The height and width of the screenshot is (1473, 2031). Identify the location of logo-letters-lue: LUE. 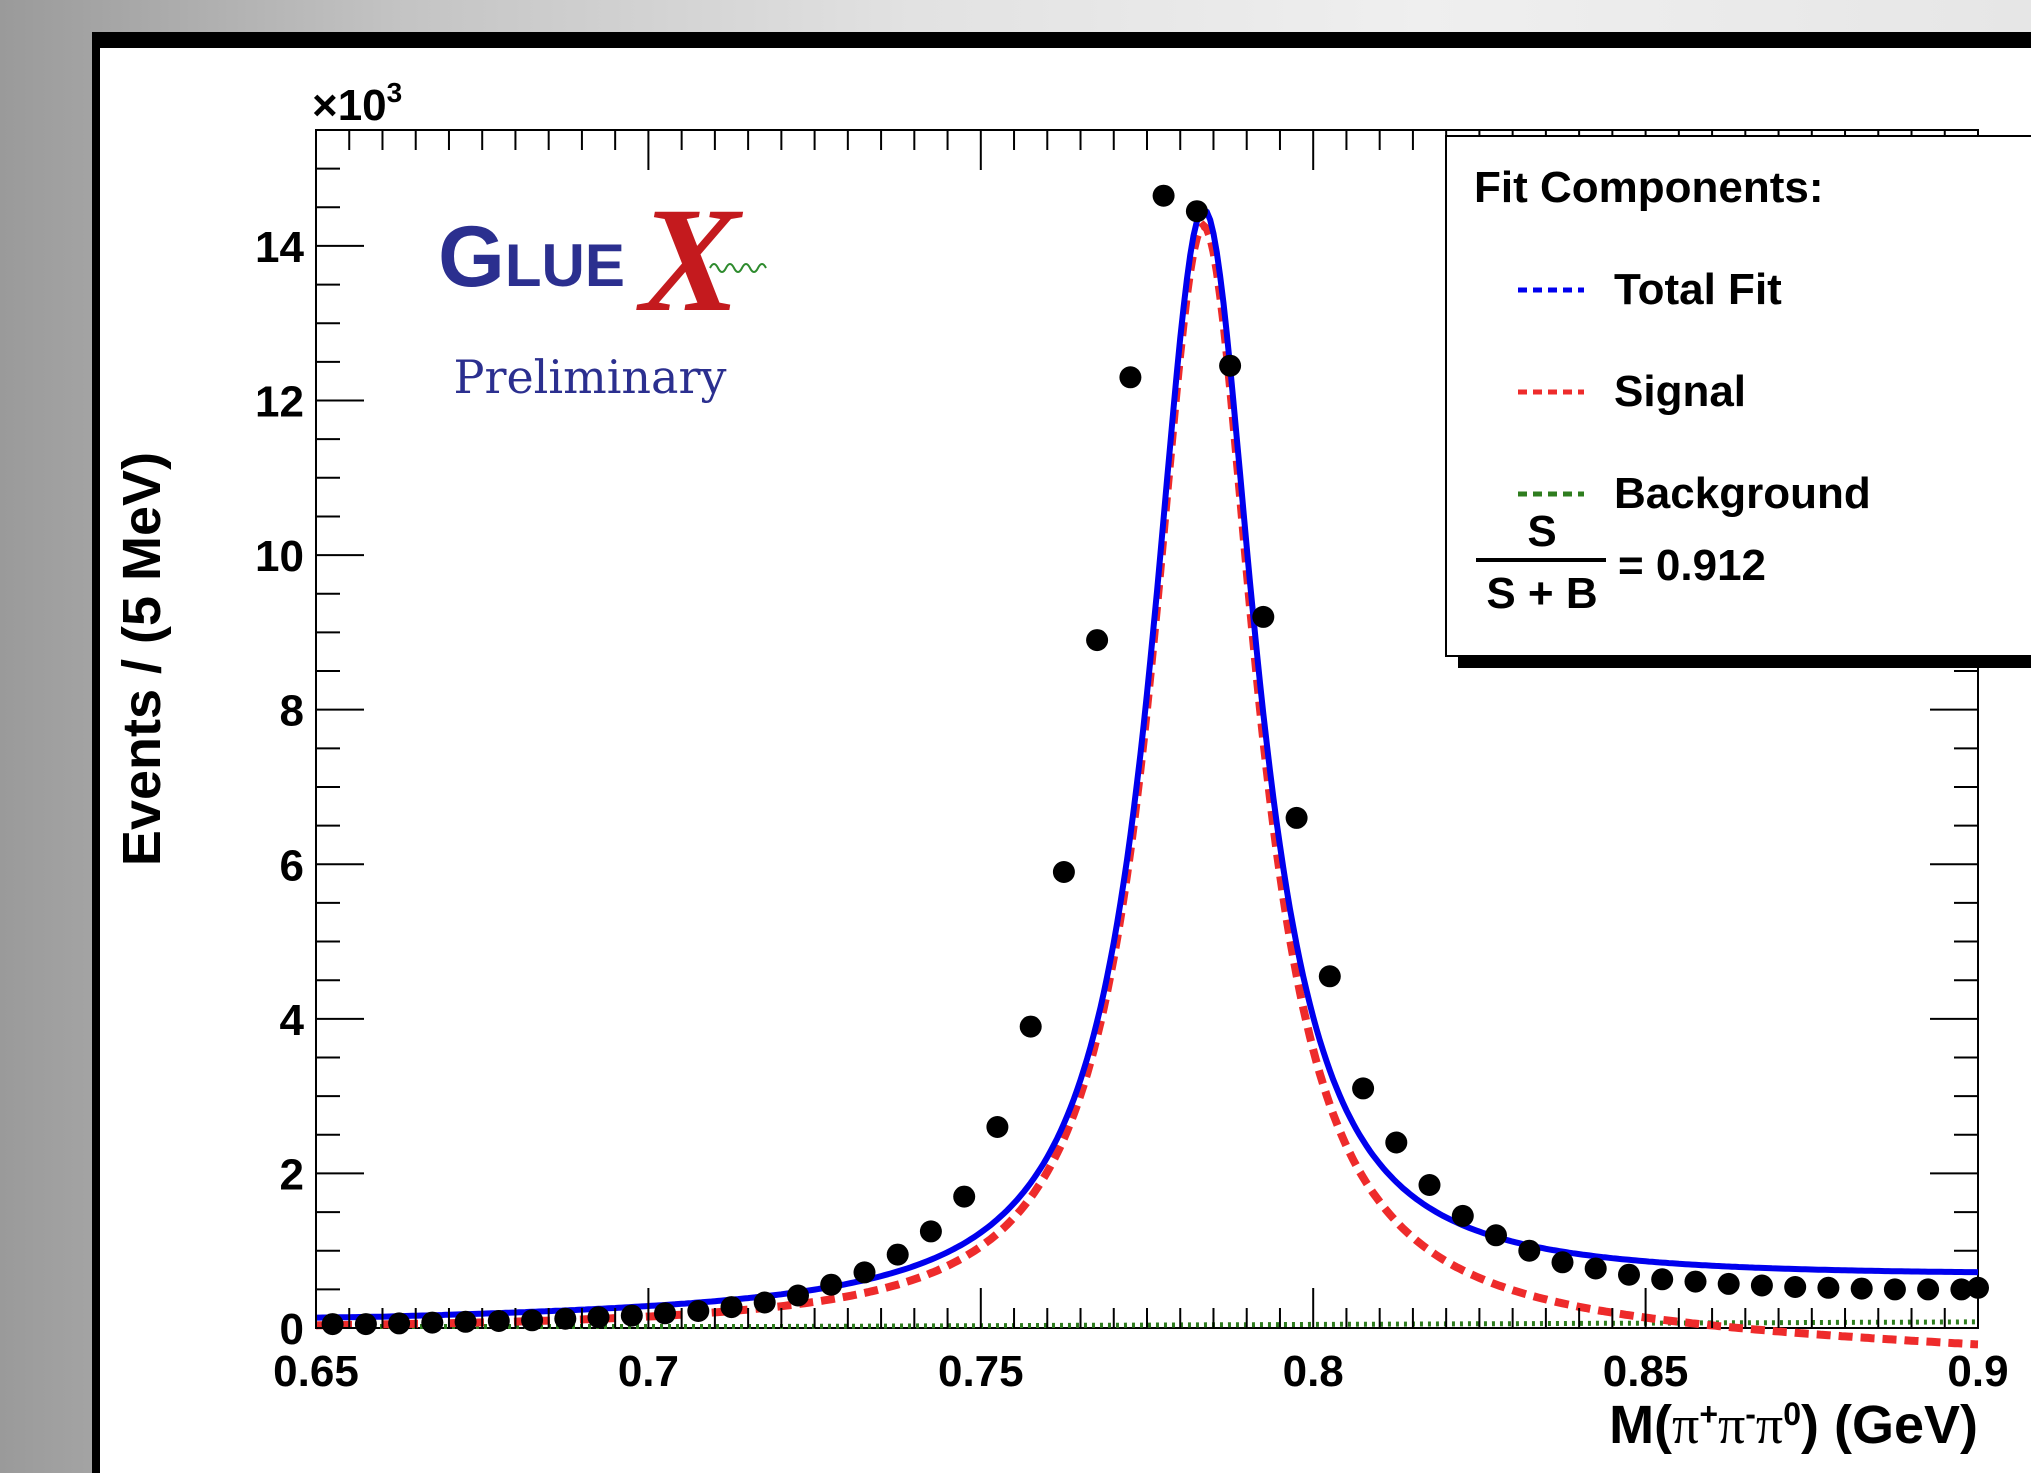
(565, 265).